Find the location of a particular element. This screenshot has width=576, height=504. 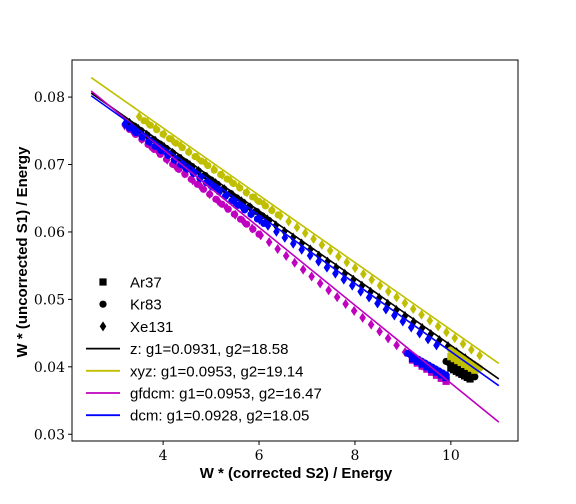

legend-label: Xe131 is located at coordinates (151, 327).